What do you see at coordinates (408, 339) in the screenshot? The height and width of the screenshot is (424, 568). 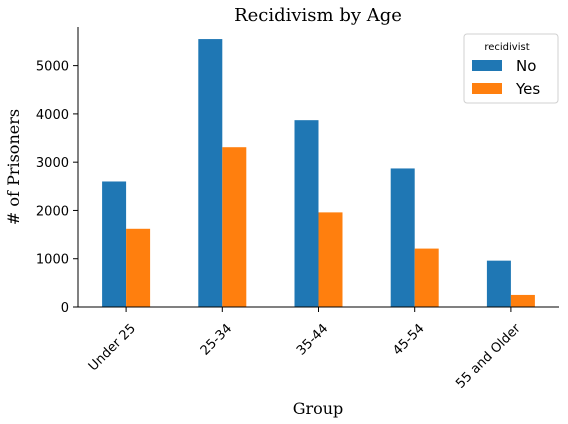 I see `x-tick-label: 45-54` at bounding box center [408, 339].